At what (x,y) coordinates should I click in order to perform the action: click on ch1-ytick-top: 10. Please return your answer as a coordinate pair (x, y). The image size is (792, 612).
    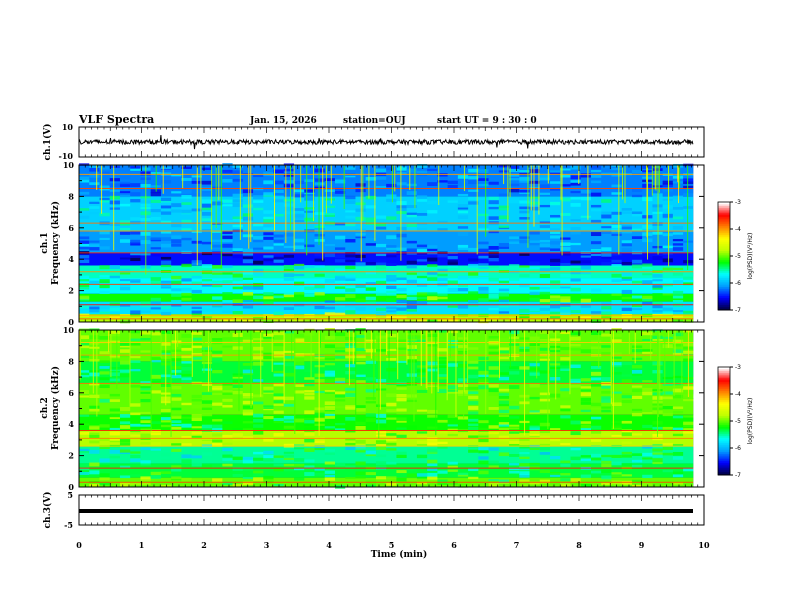
    Looking at the image, I should click on (68, 127).